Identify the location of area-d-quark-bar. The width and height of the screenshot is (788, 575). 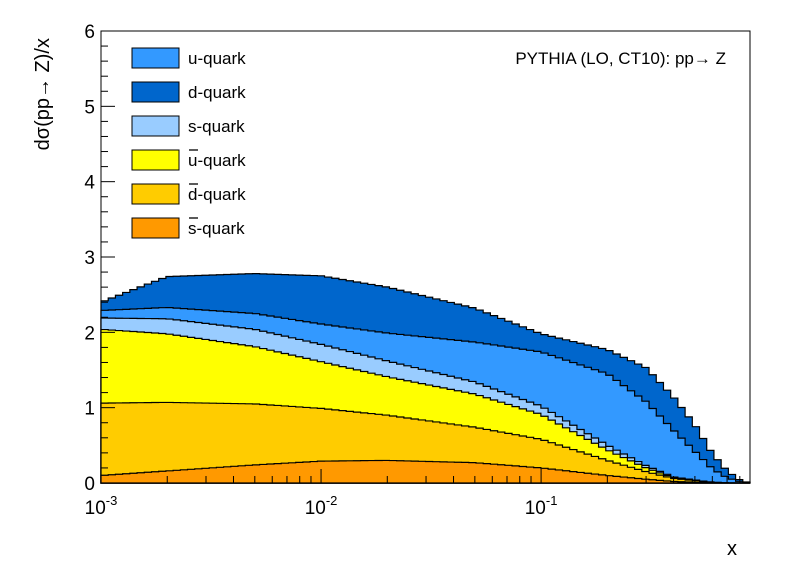
(425, 442).